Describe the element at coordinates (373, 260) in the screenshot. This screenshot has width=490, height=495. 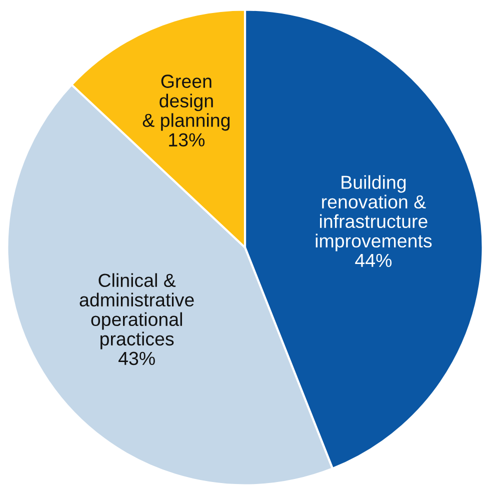
I see `data-label: 44%` at that location.